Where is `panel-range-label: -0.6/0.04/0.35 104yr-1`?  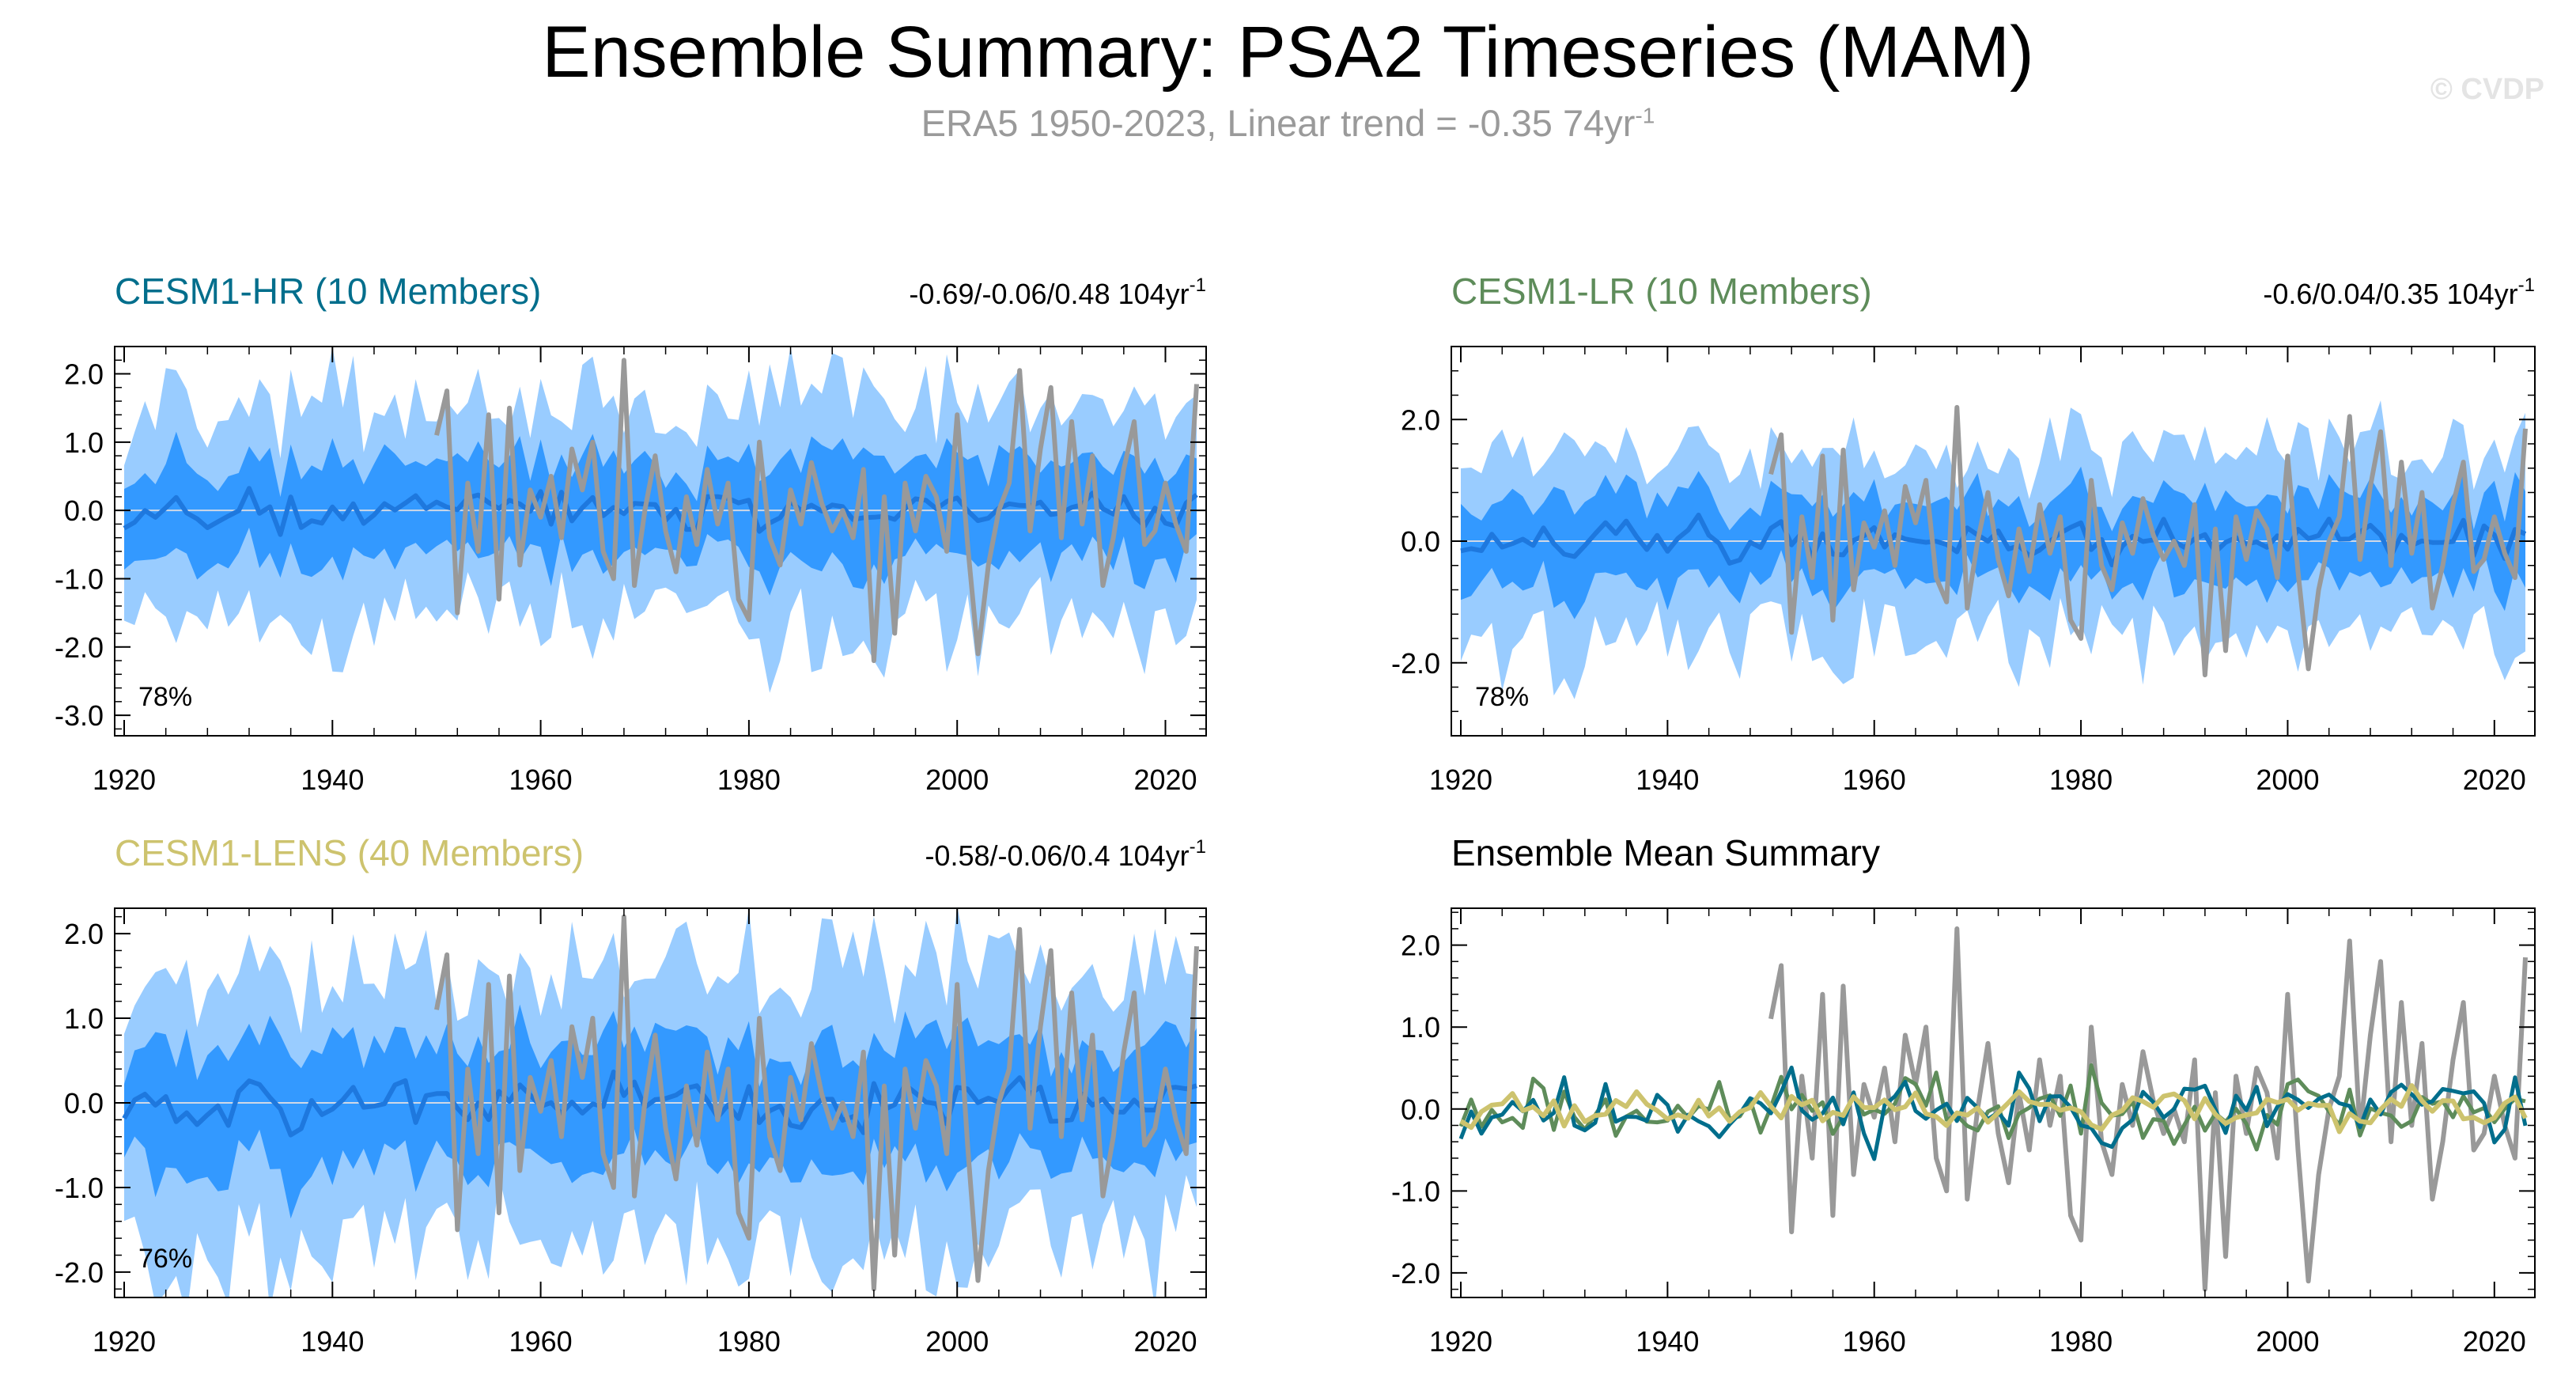
panel-range-label: -0.6/0.04/0.35 104yr-1 is located at coordinates (2399, 292).